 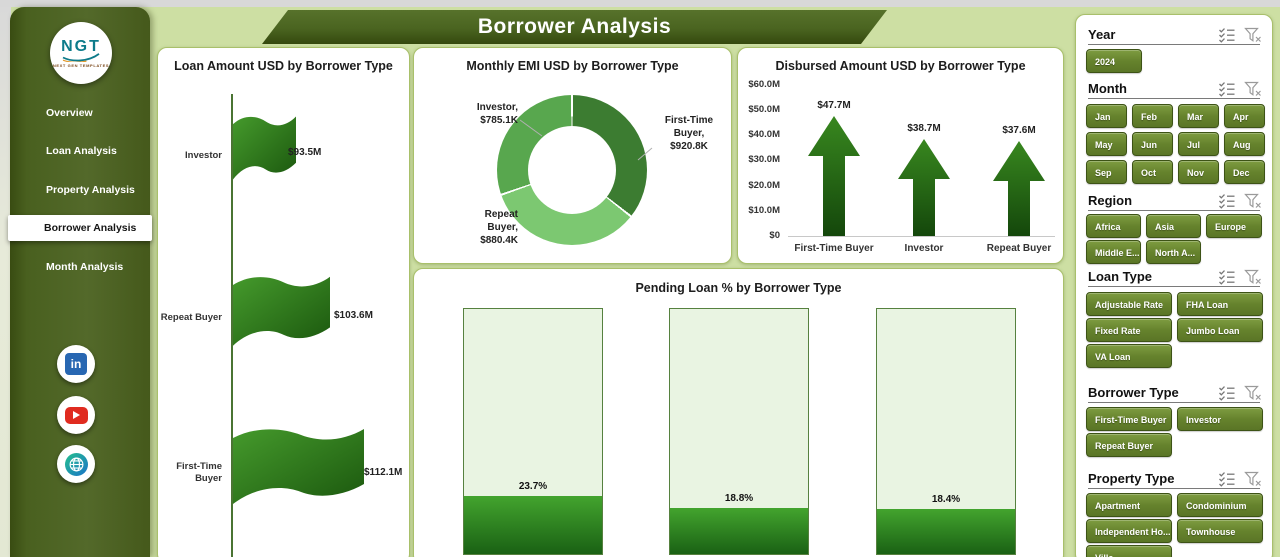 What do you see at coordinates (1106, 144) in the screenshot?
I see `filter-month-may: May` at bounding box center [1106, 144].